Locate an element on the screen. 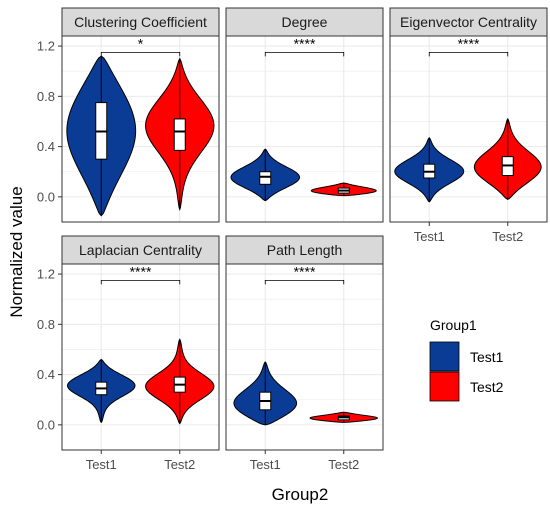 The image size is (550, 512). facet-strip-title: Degree is located at coordinates (305, 22).